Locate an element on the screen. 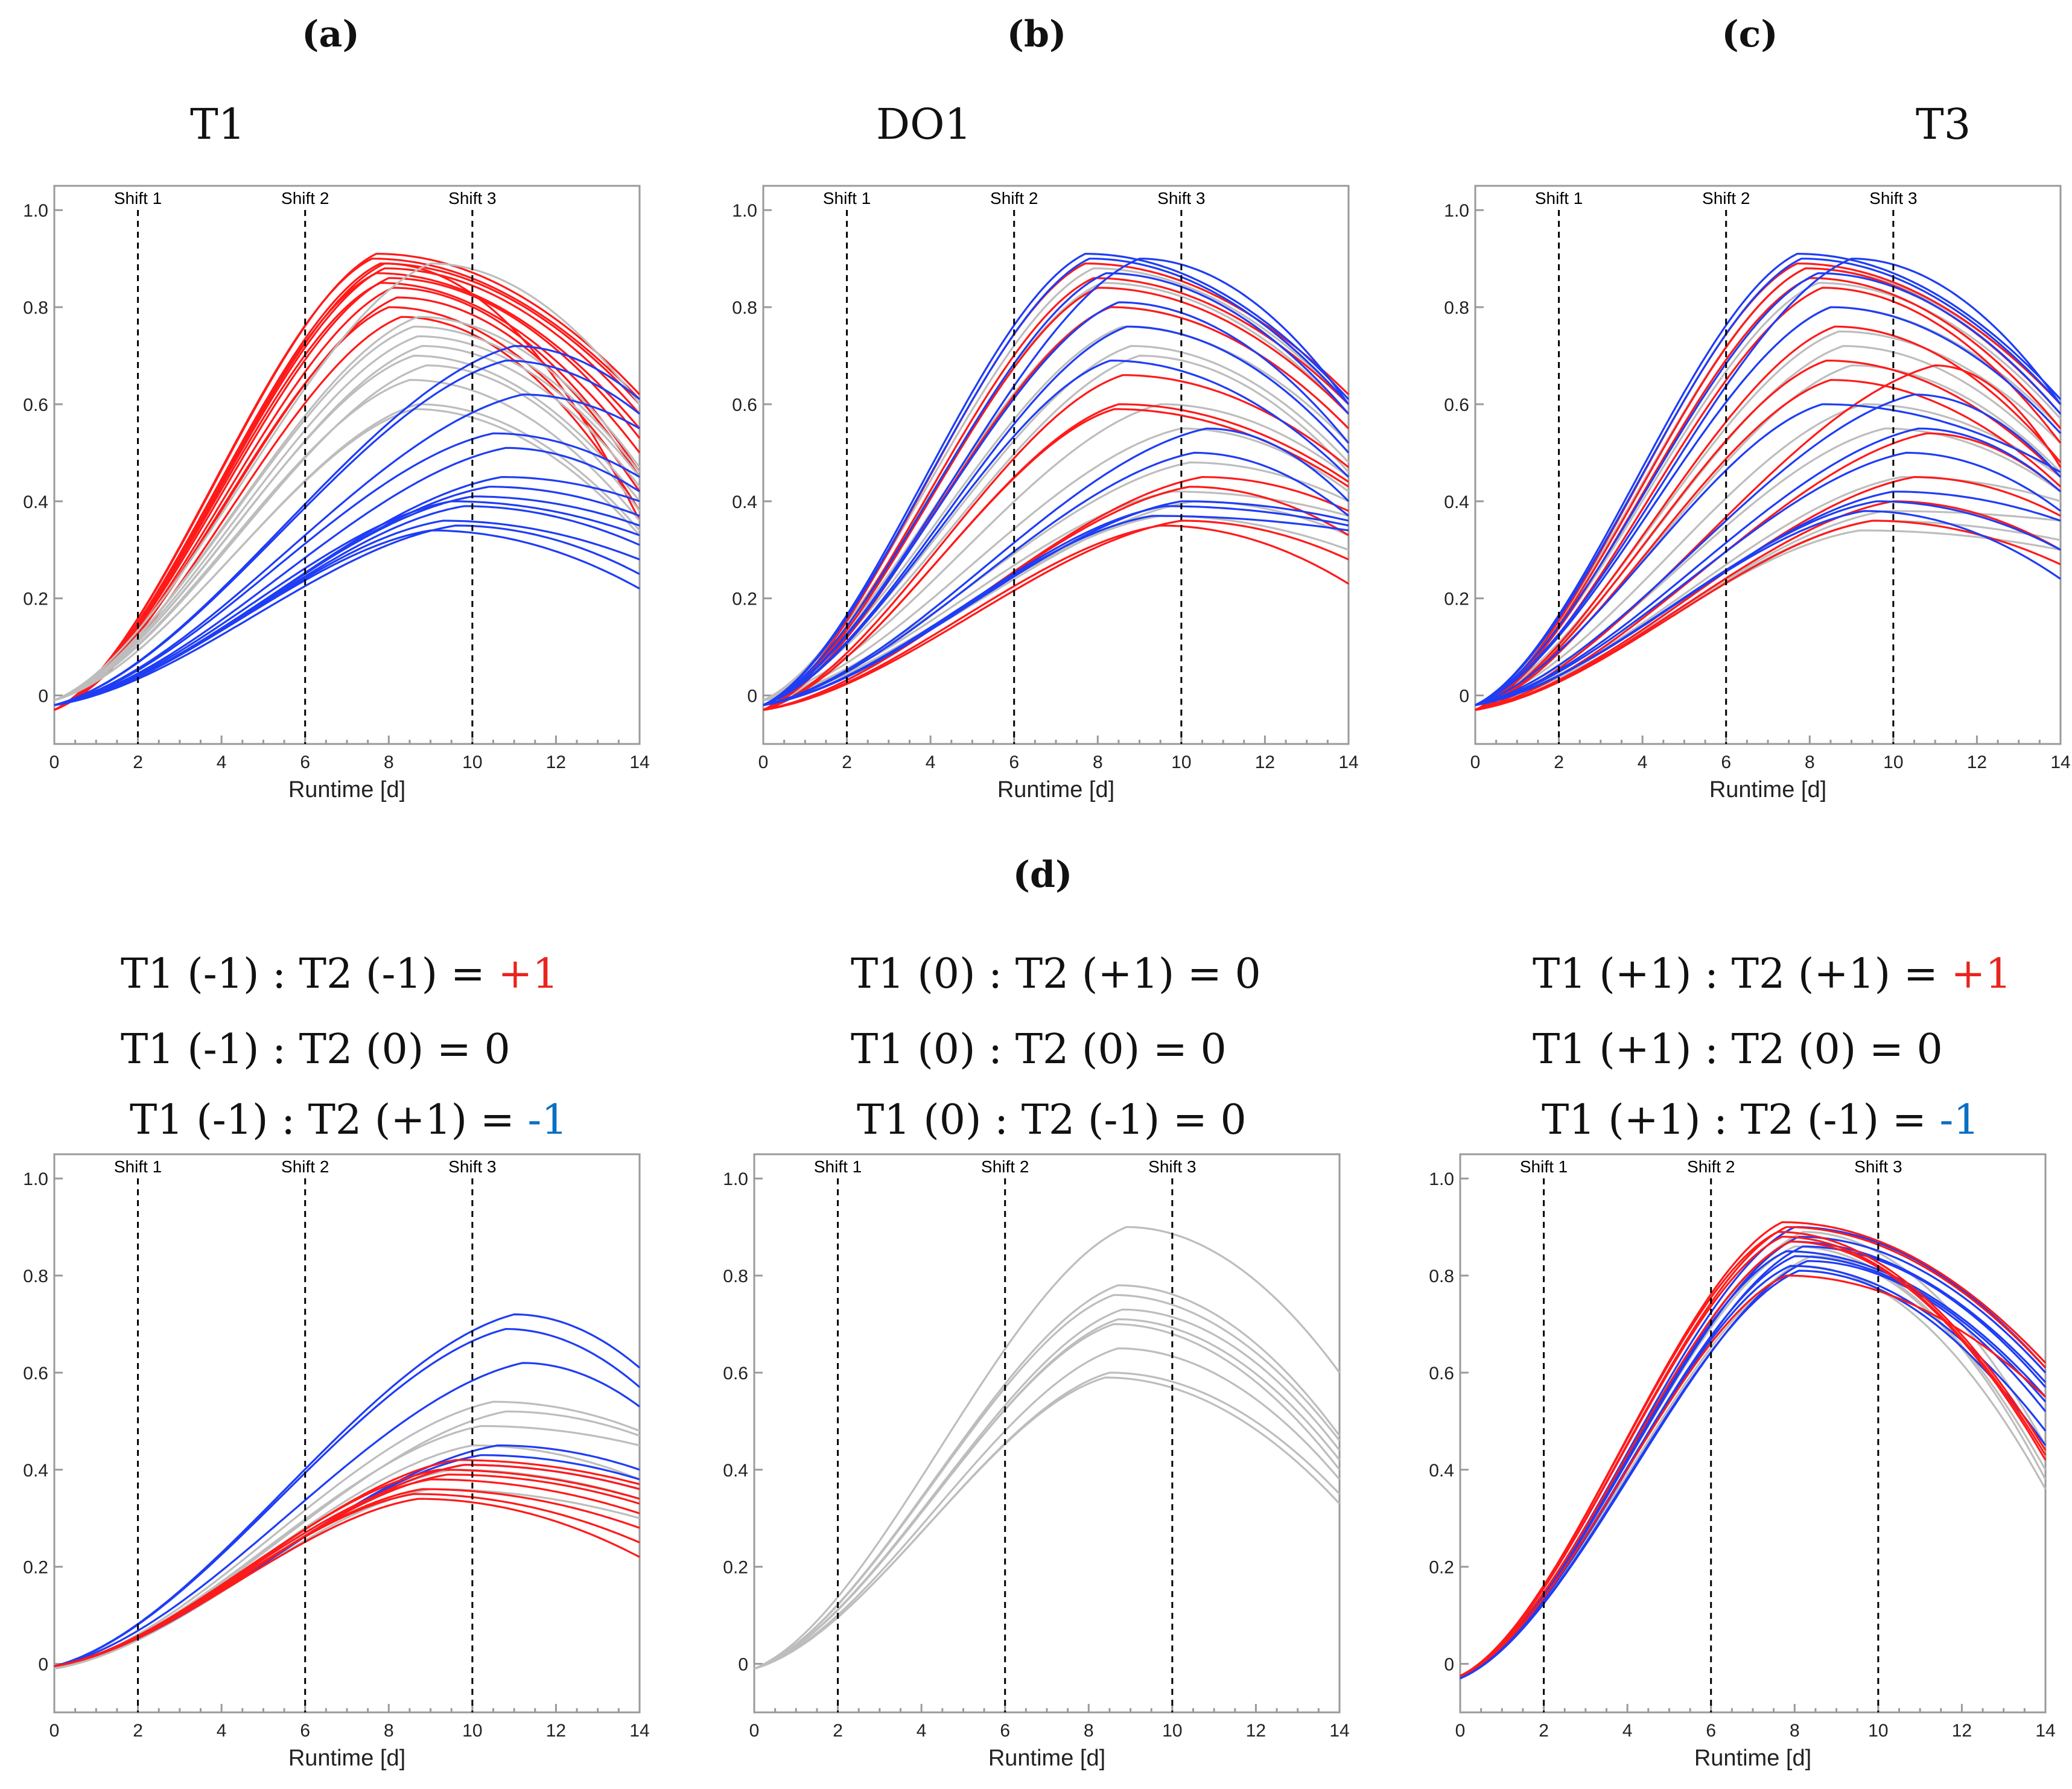 The height and width of the screenshot is (1789, 2072). result-plus-one: +1 is located at coordinates (1981, 974).